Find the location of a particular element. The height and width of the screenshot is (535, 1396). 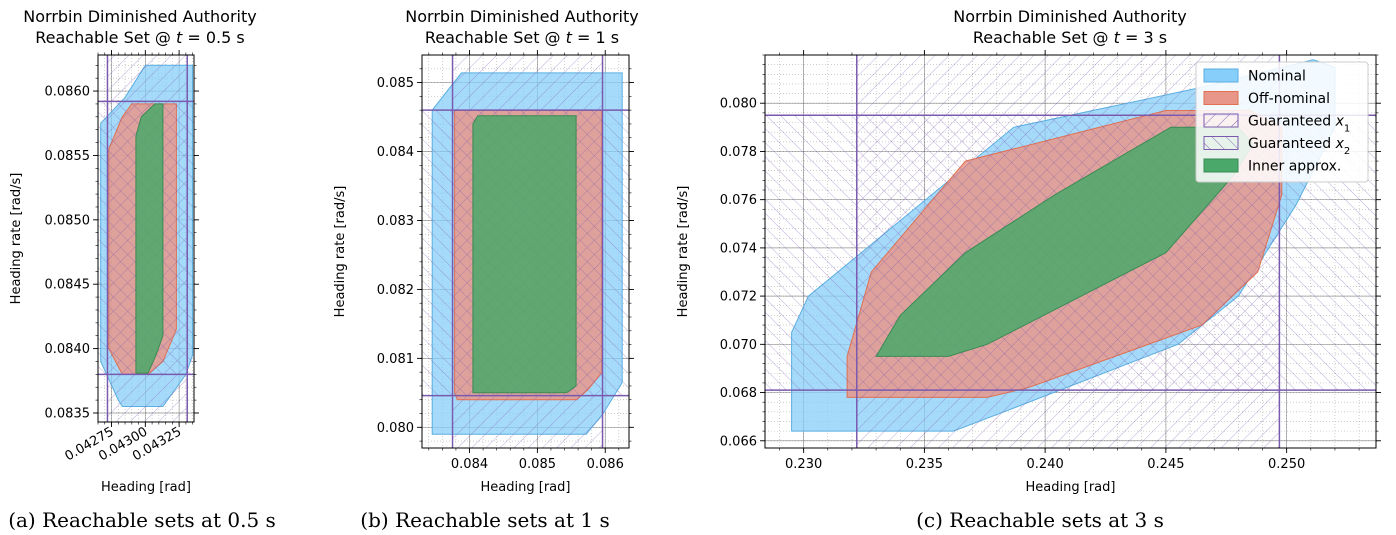

legend-label-inner: Inner approx. is located at coordinates (1294, 167).